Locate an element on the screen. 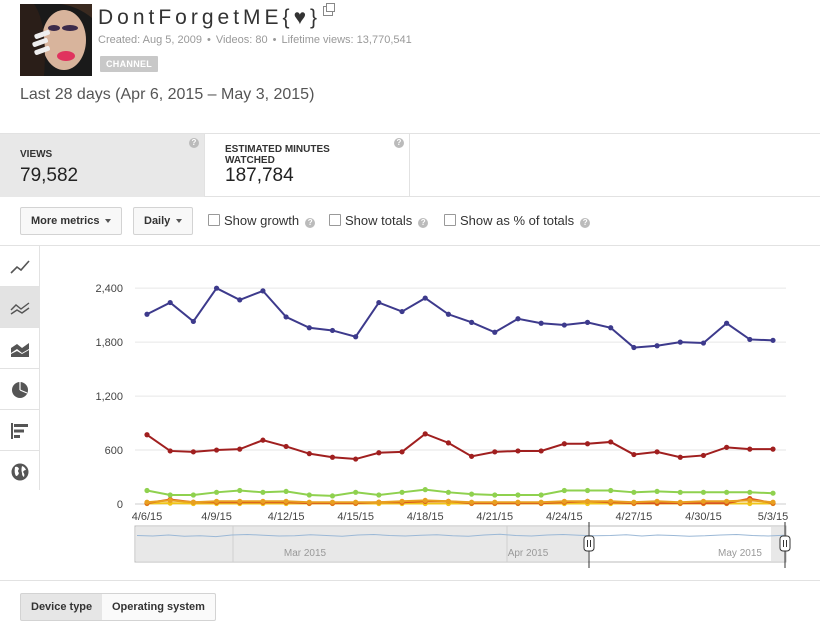  show-growth-checkbox: Show growth? is located at coordinates (262, 220).